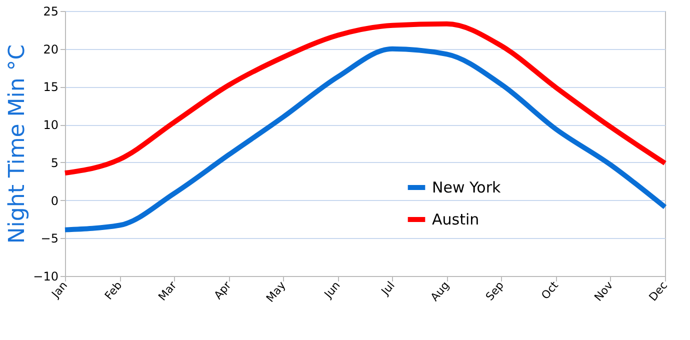 The width and height of the screenshot is (690, 340). I want to click on x-tick-label: Jul, so click(388, 288).